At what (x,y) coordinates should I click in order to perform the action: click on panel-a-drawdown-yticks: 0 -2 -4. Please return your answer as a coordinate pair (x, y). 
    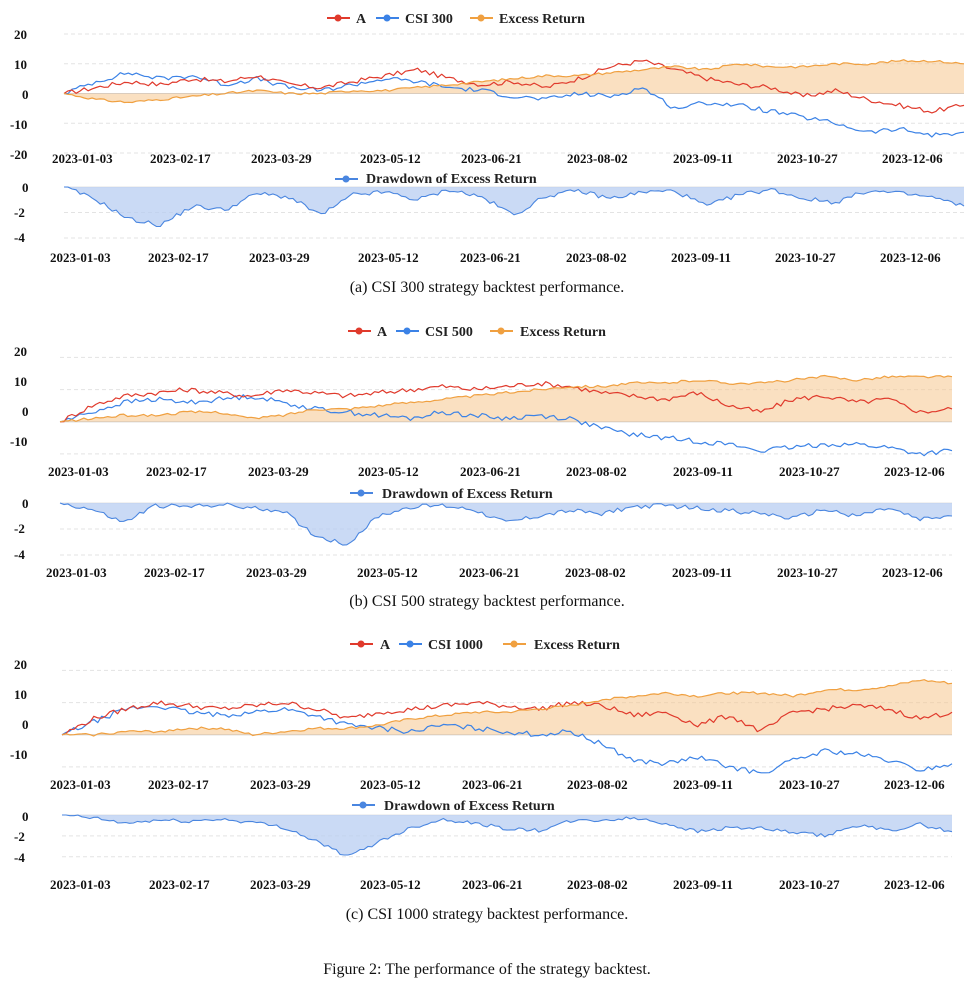
    Looking at the image, I should click on (21, 212).